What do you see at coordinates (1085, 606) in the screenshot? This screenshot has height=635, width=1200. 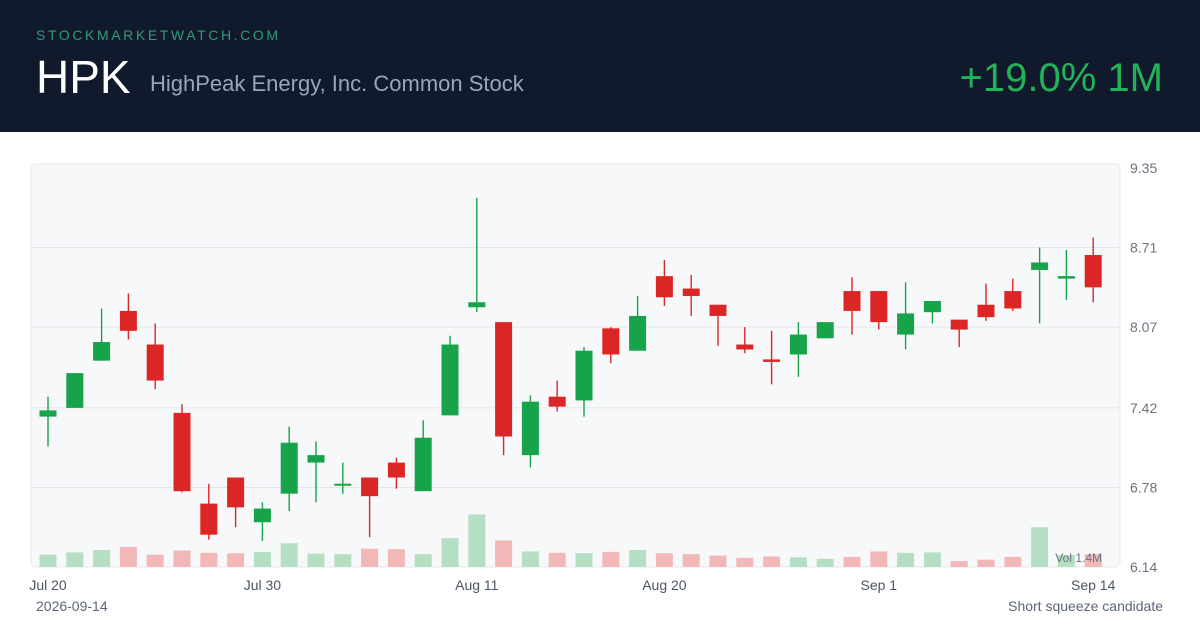 I see `chart-note: Short squeeze candidate` at bounding box center [1085, 606].